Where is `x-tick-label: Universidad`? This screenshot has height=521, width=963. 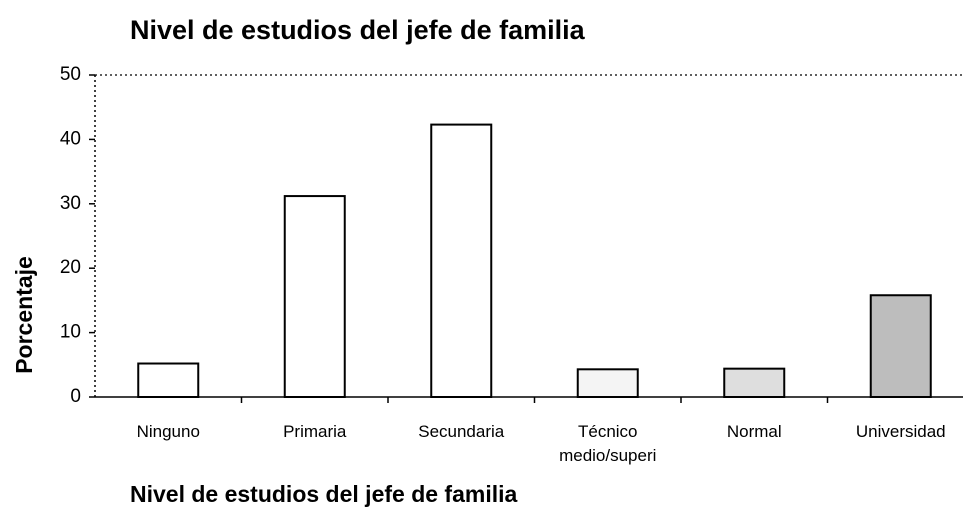 x-tick-label: Universidad is located at coordinates (900, 431).